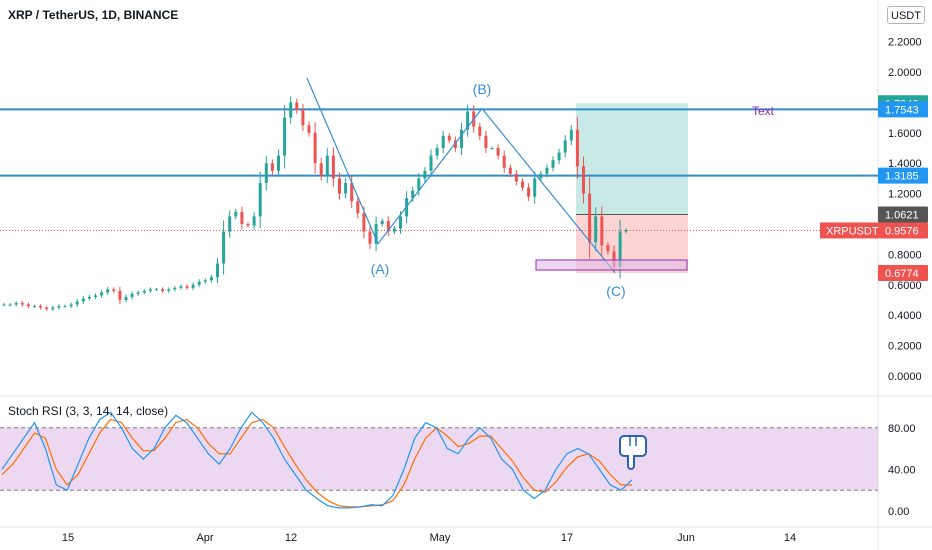 The width and height of the screenshot is (932, 550). Describe the element at coordinates (461, 175) in the screenshot. I see `wave-pattern-line` at that location.